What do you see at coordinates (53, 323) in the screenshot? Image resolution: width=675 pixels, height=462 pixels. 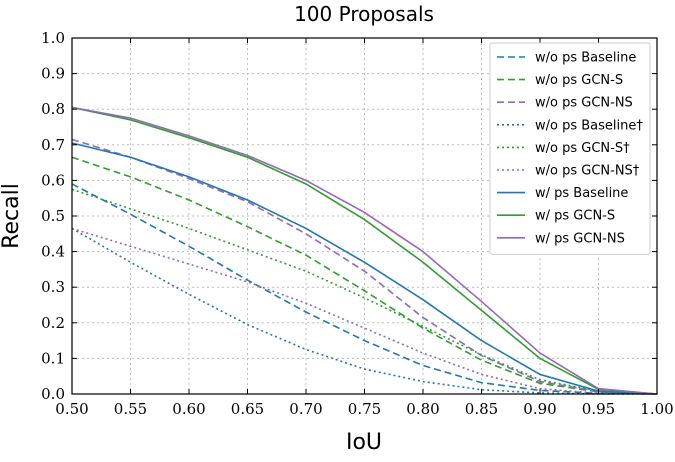 I see `y-tick-label: 0.2` at bounding box center [53, 323].